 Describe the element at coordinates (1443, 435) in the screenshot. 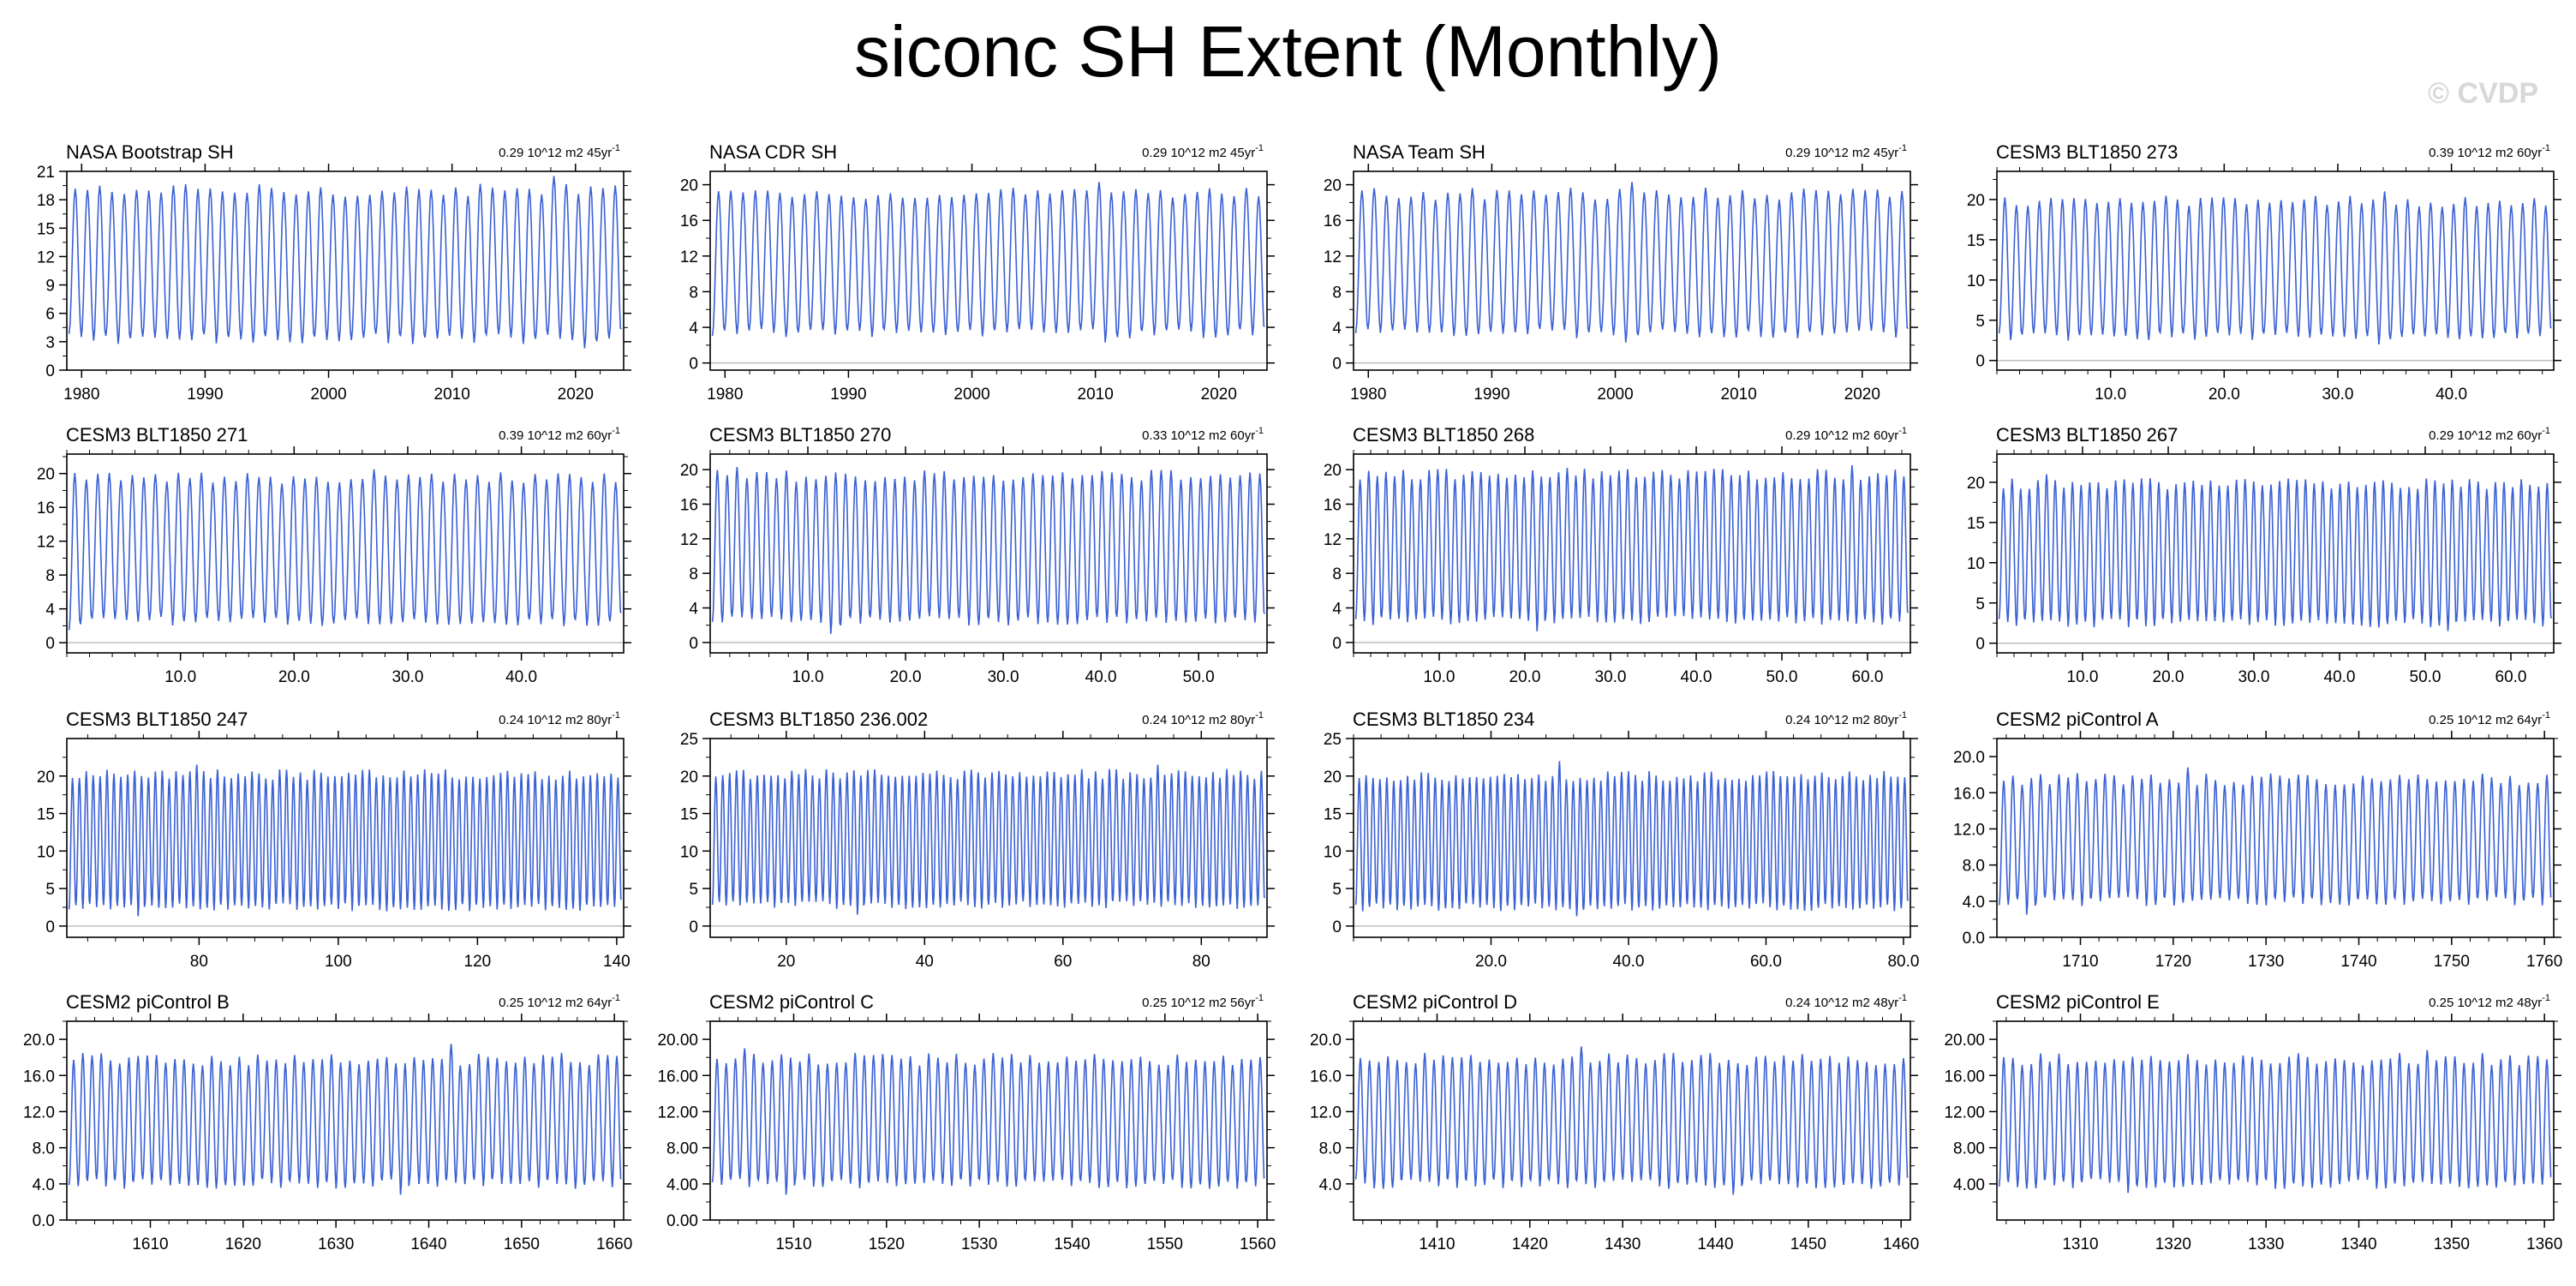

I see `panel-title: CESM3 BLT1850 268` at that location.